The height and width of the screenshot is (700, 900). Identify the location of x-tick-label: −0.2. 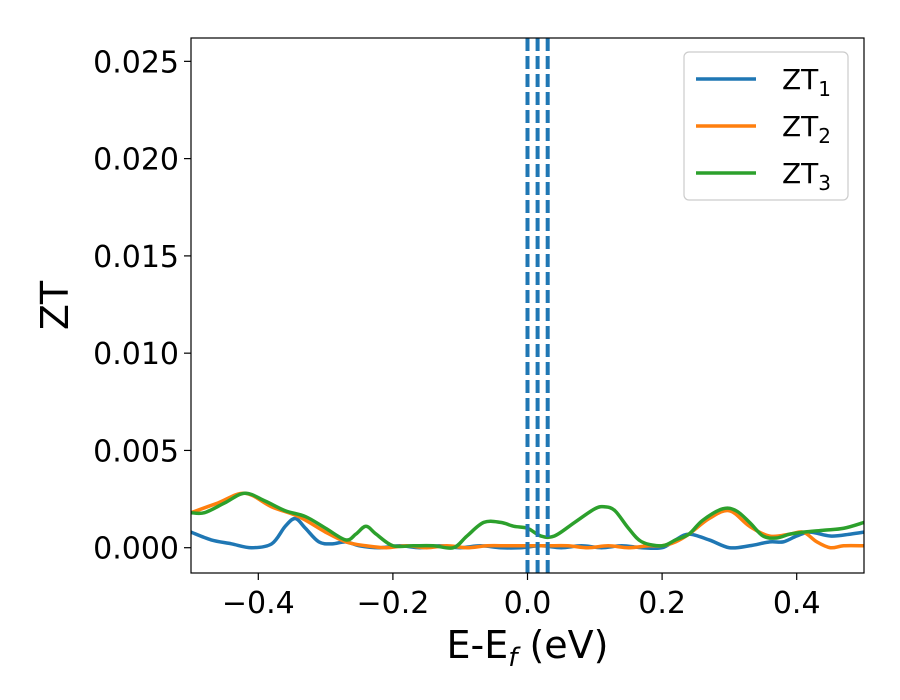
(392, 603).